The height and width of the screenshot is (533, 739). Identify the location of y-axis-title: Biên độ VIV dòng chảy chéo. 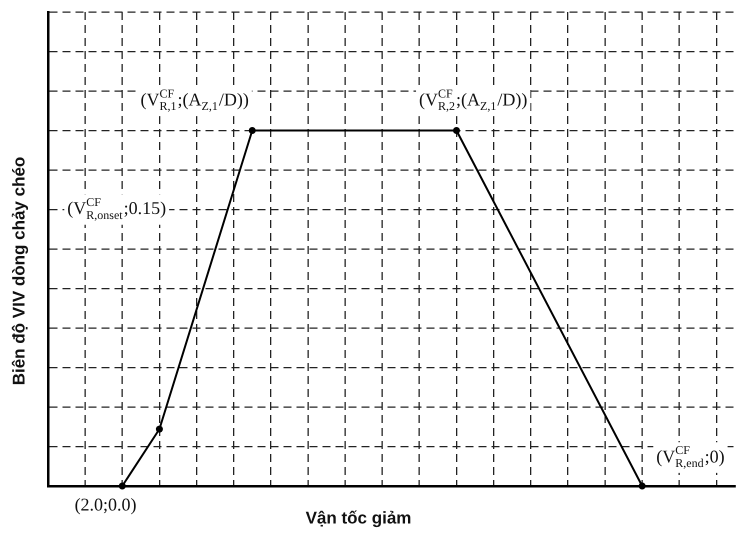
(19, 271).